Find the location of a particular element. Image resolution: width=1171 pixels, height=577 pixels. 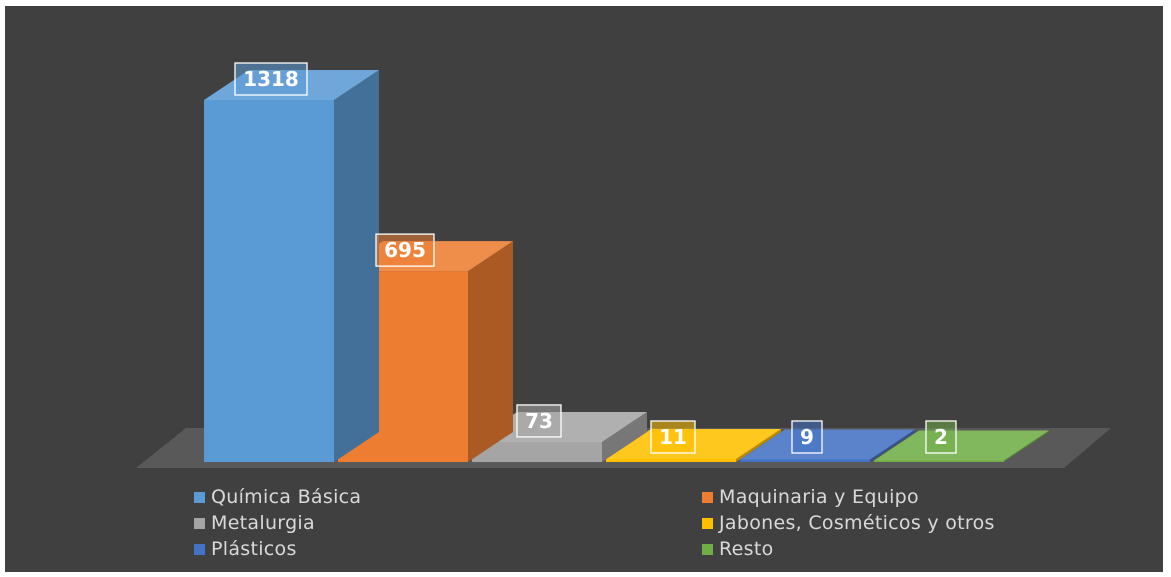

data-label-text: 9 is located at coordinates (807, 437).